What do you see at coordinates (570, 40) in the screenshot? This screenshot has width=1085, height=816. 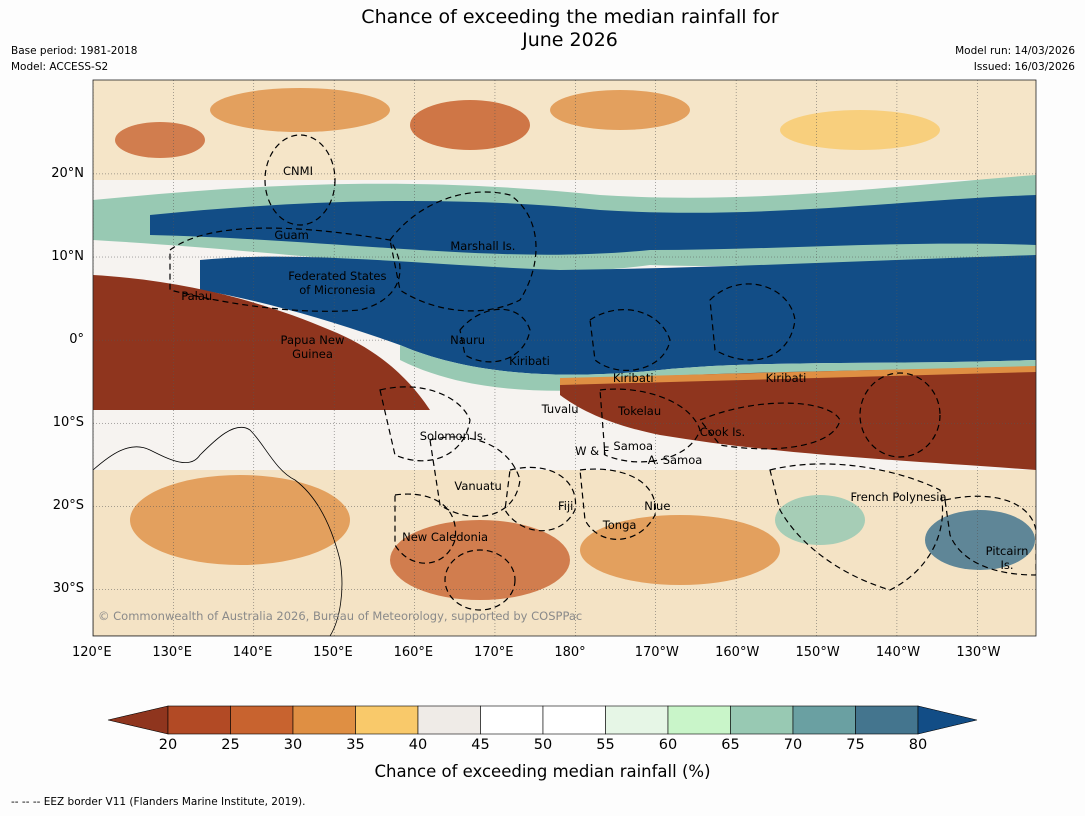 I see `title-line-2: June 2026` at bounding box center [570, 40].